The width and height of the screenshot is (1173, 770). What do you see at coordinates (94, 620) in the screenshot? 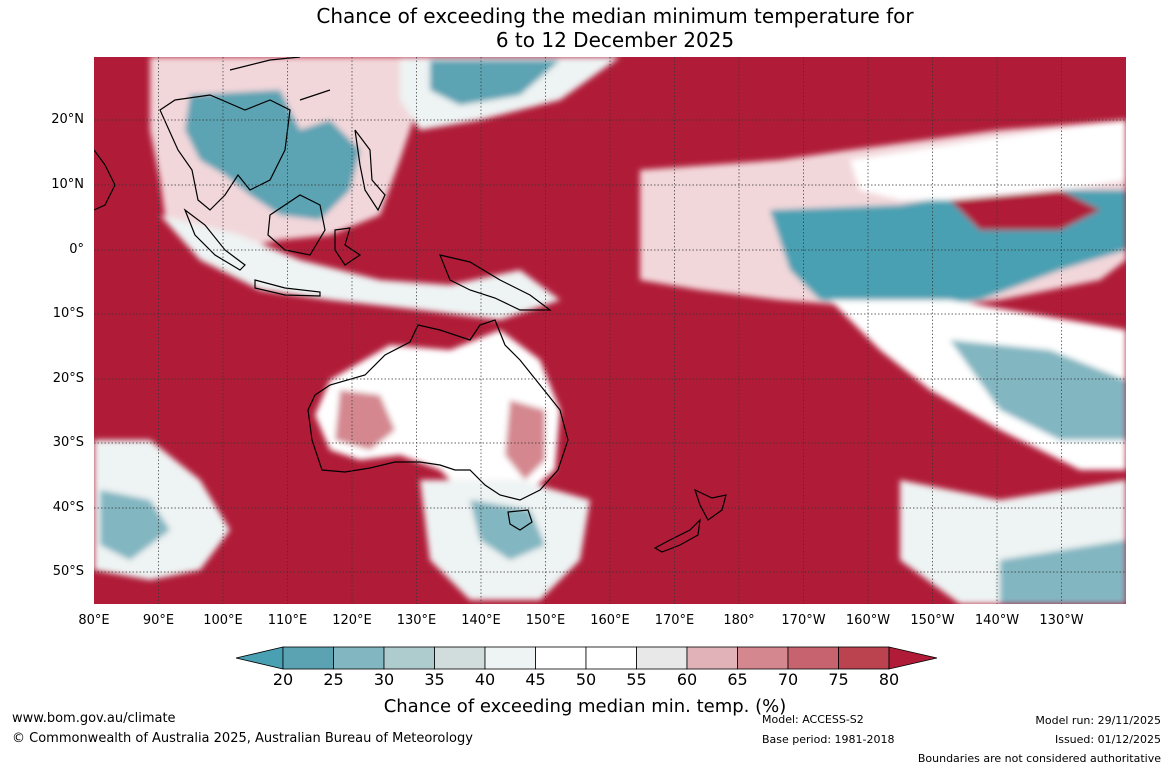
I see `lon-label-80e: 80°E` at bounding box center [94, 620].